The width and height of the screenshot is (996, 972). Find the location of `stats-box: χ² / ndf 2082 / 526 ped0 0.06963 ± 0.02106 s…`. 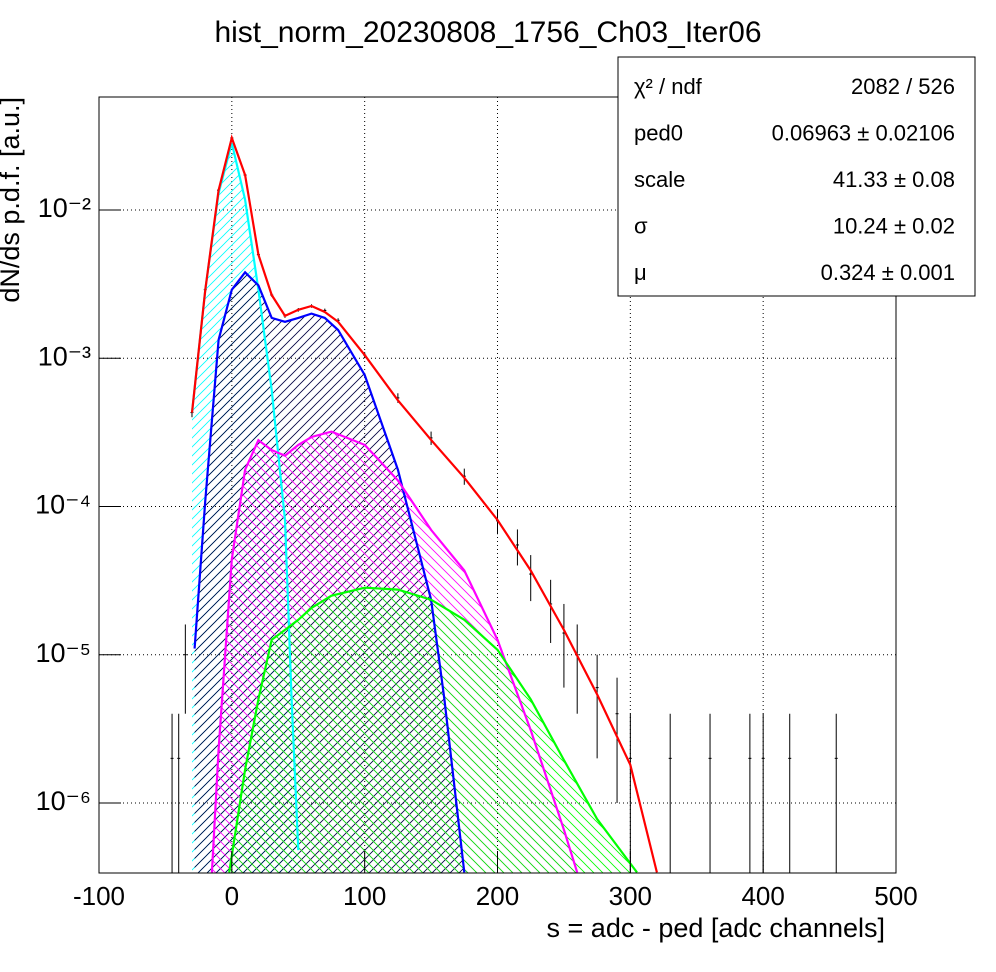

stats-box: χ² / ndf 2082 / 526 ped0 0.06963 ± 0.02106 s… is located at coordinates (796, 176).